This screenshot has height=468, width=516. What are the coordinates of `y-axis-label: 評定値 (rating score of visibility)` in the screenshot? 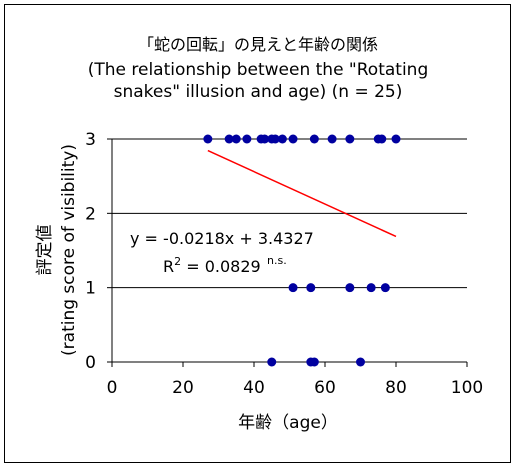 It's located at (57, 250).